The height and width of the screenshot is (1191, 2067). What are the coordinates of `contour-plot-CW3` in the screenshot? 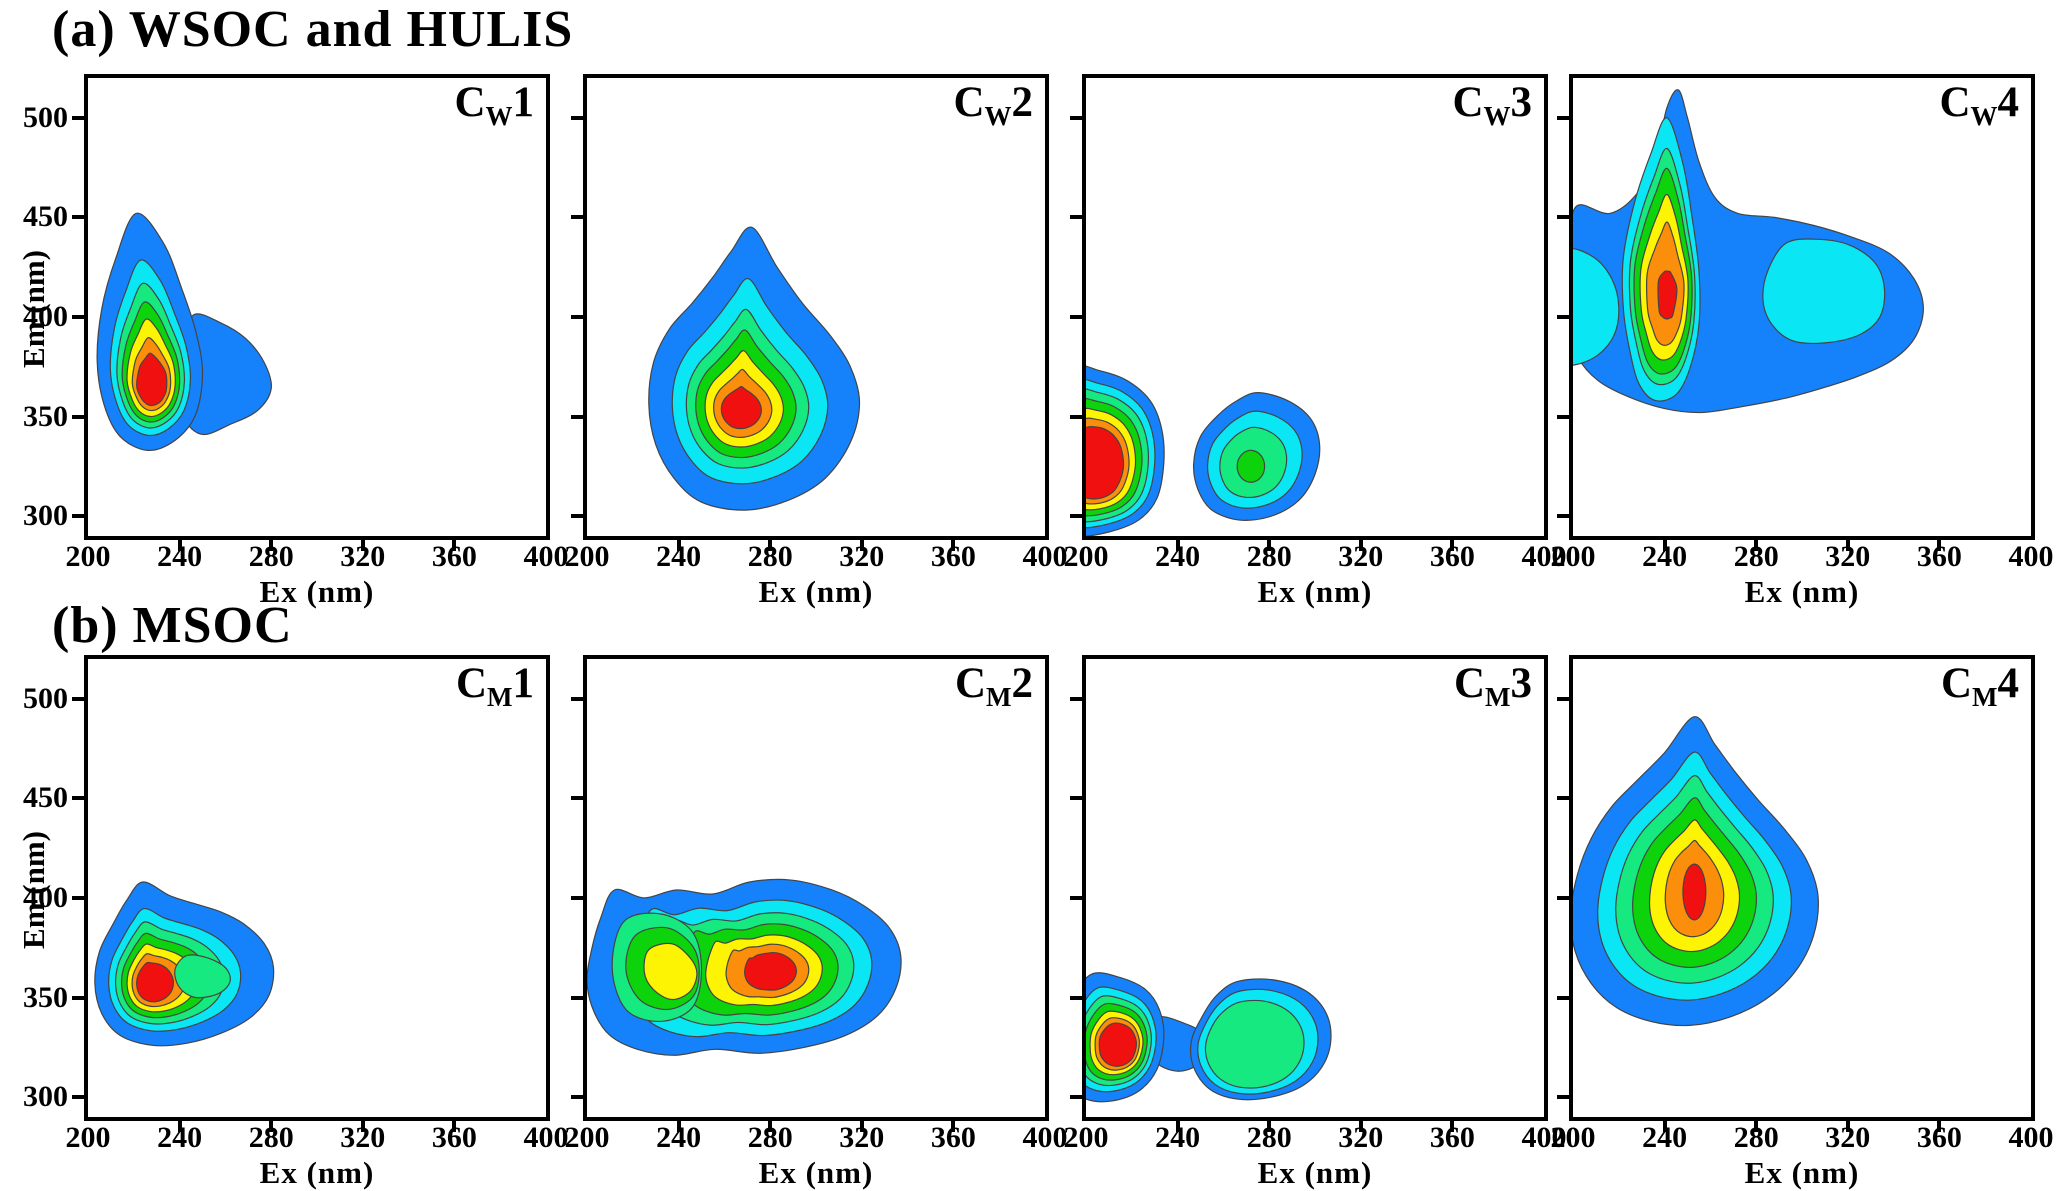 It's located at (1315, 307).